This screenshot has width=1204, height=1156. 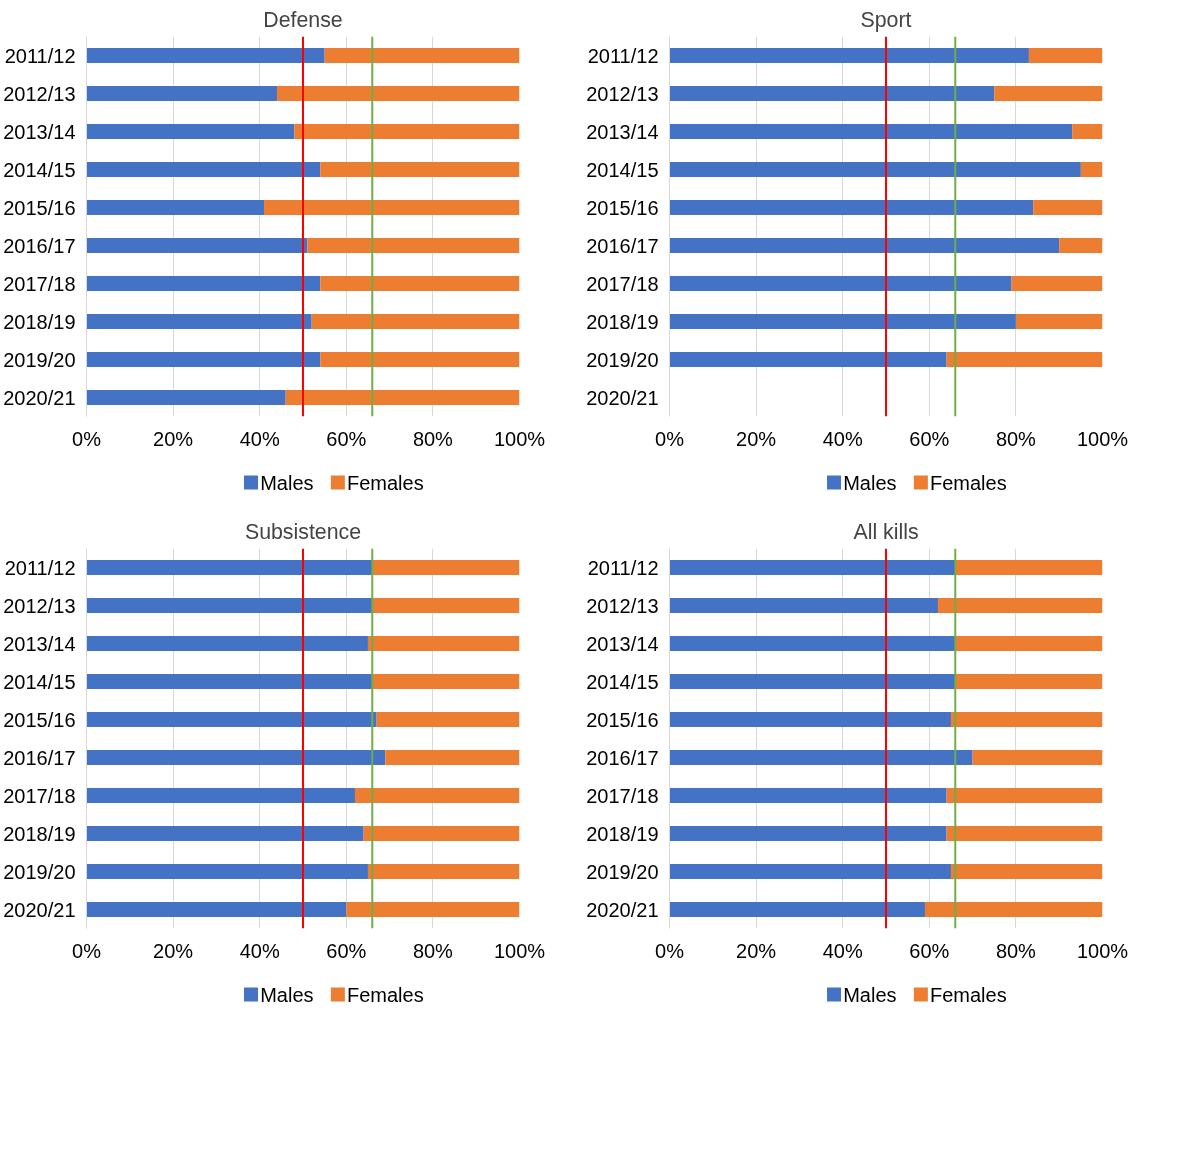 I want to click on y-tick-label: 2011/12, so click(x=40, y=567).